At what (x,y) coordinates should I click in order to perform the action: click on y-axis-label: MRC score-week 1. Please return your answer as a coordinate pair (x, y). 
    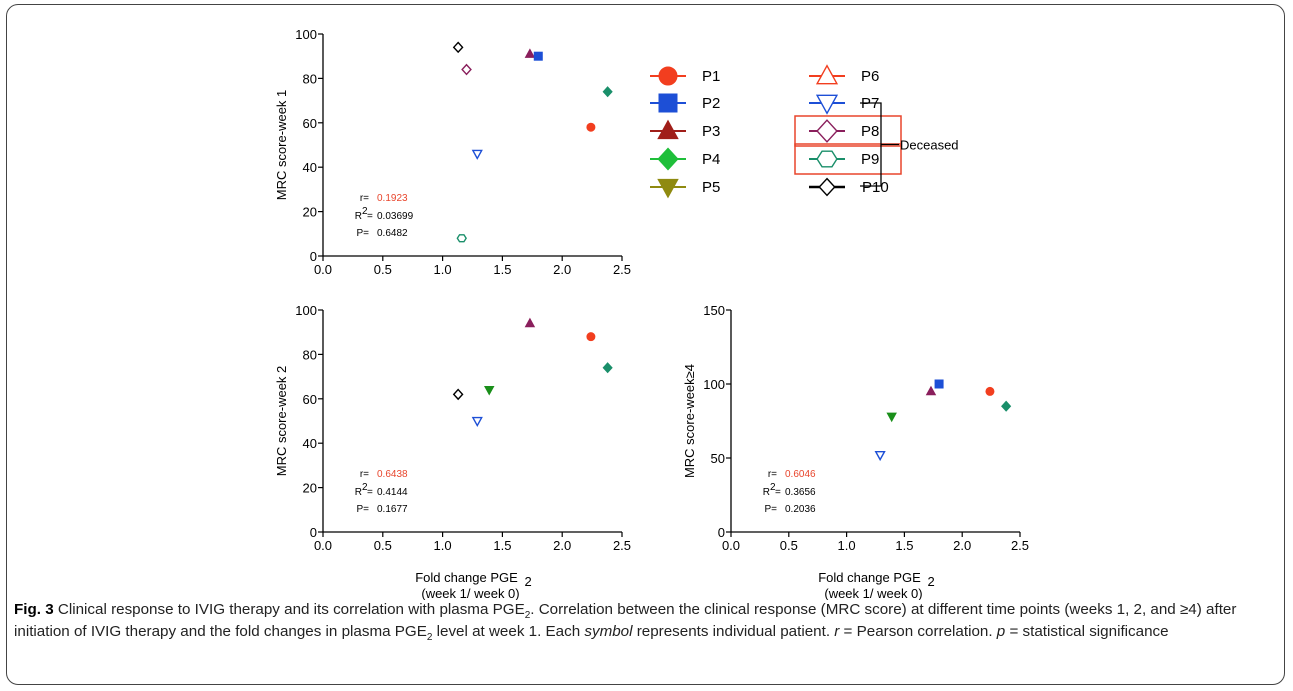
    Looking at the image, I should click on (281, 145).